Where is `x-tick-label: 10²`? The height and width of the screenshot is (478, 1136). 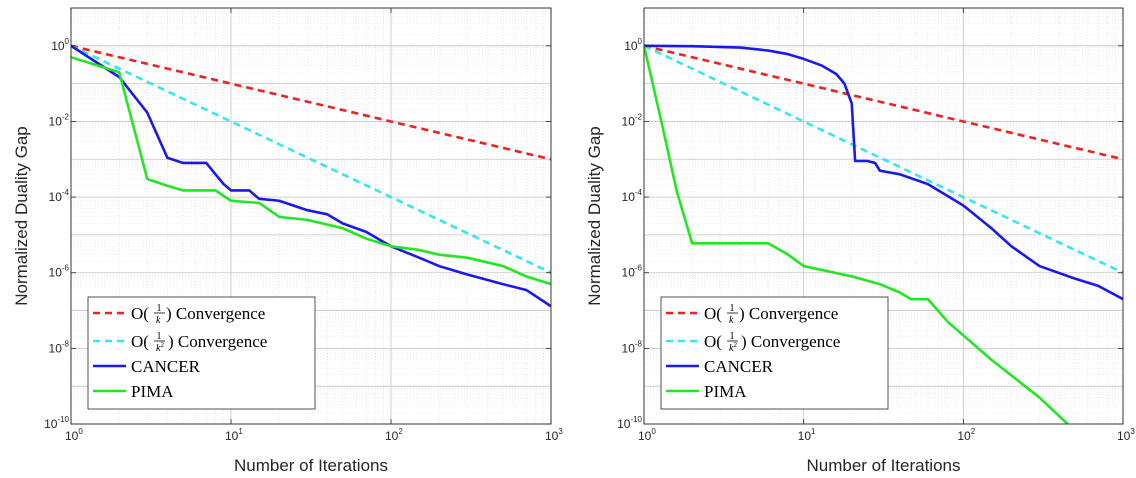 x-tick-label: 10² is located at coordinates (966, 435).